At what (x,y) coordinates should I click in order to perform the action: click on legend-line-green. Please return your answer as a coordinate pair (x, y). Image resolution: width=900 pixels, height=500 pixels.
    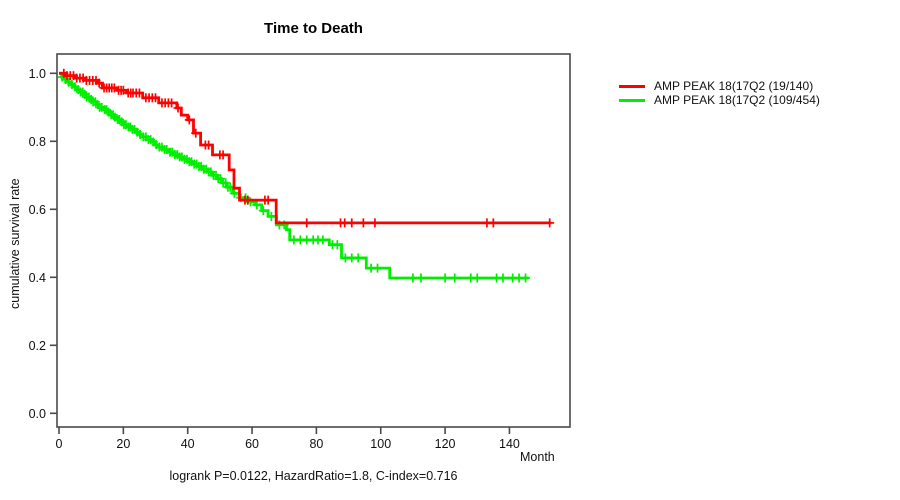
    Looking at the image, I should click on (632, 100).